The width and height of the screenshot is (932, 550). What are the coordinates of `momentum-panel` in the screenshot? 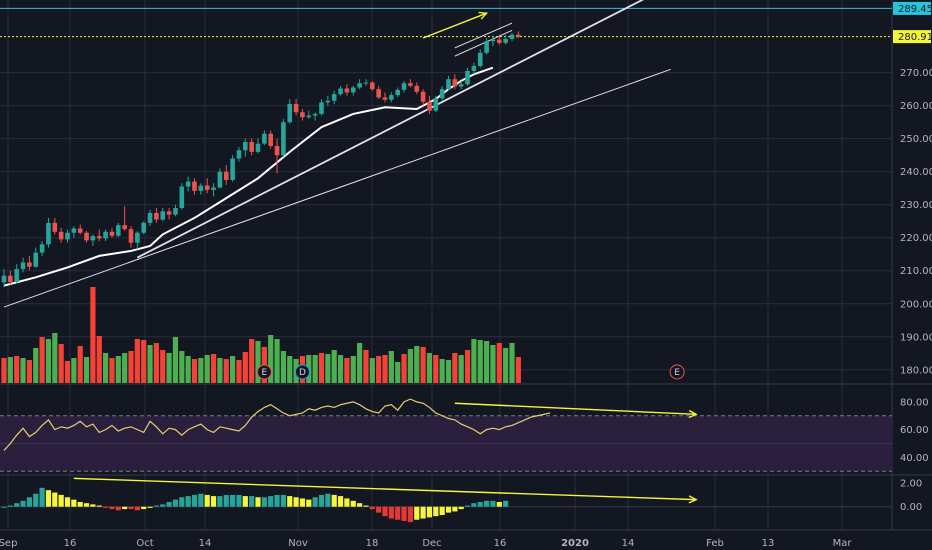 It's located at (446, 500).